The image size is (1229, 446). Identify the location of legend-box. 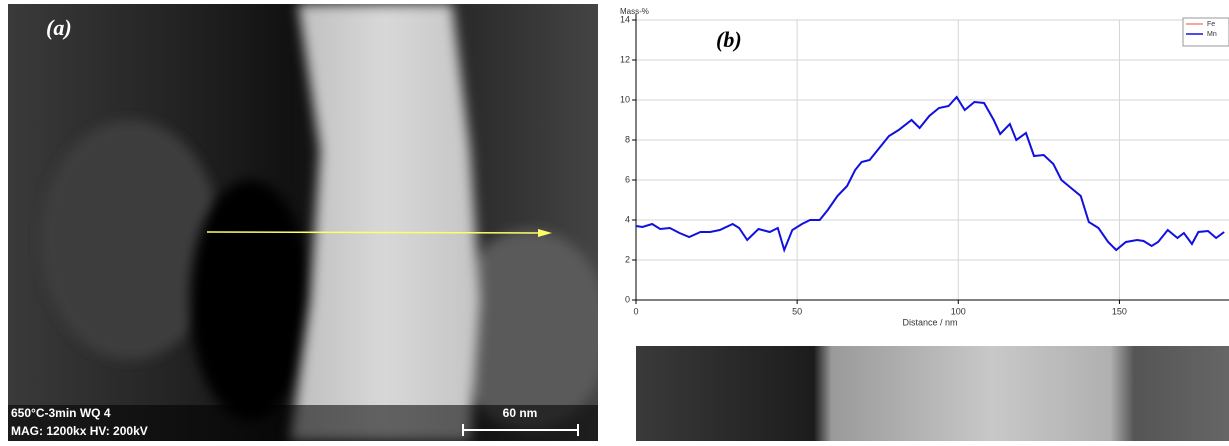
(1205, 32).